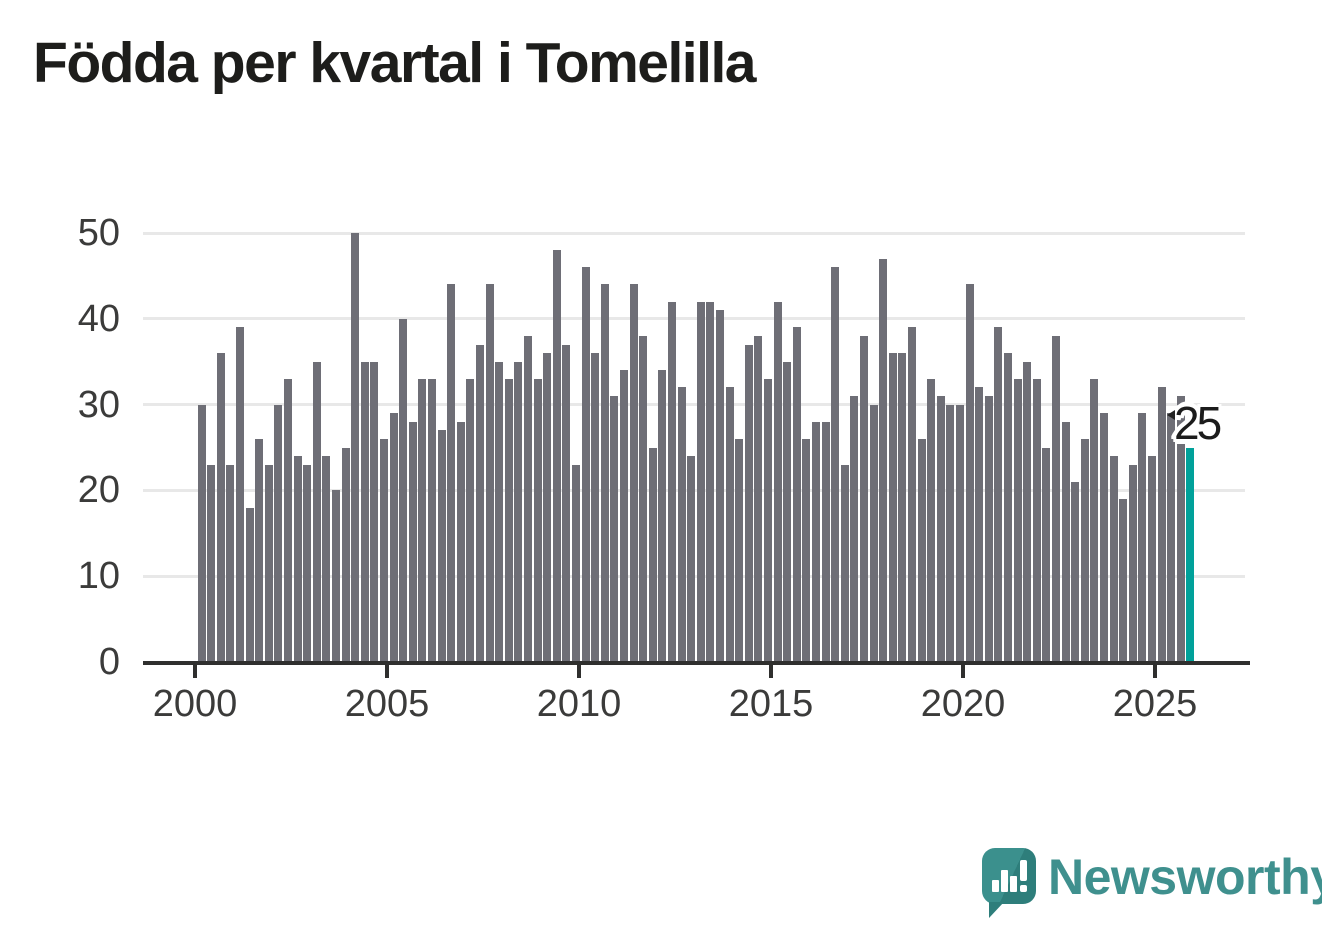 The image size is (1322, 939). I want to click on bar-2019-q1, so click(931, 520).